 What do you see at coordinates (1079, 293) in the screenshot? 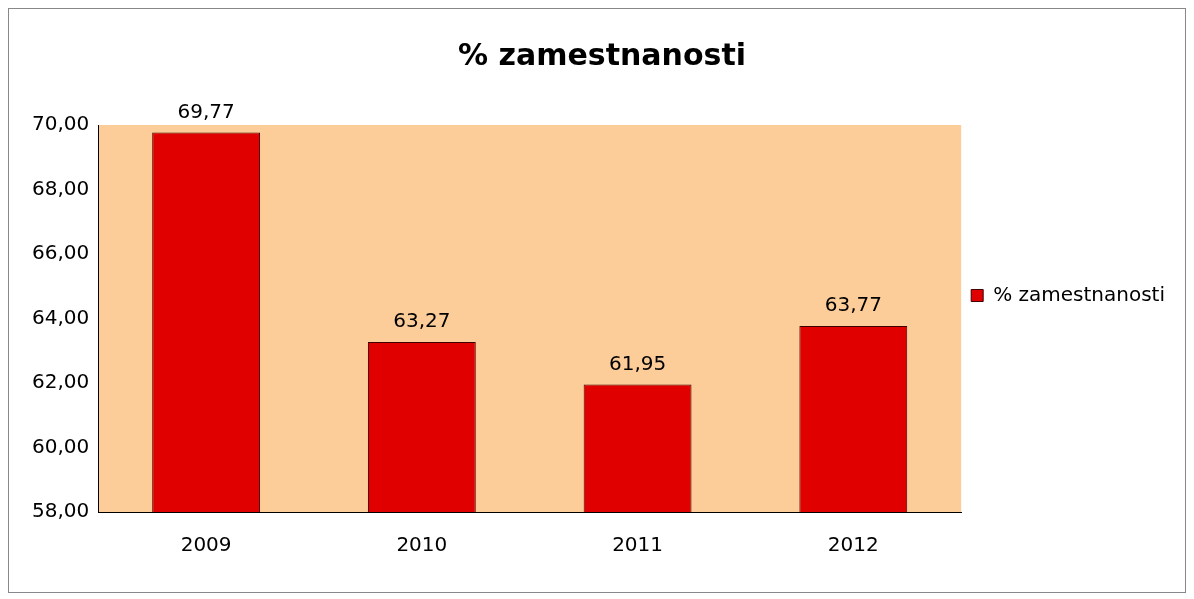
I see `legend-label: % zamestnanosti` at bounding box center [1079, 293].